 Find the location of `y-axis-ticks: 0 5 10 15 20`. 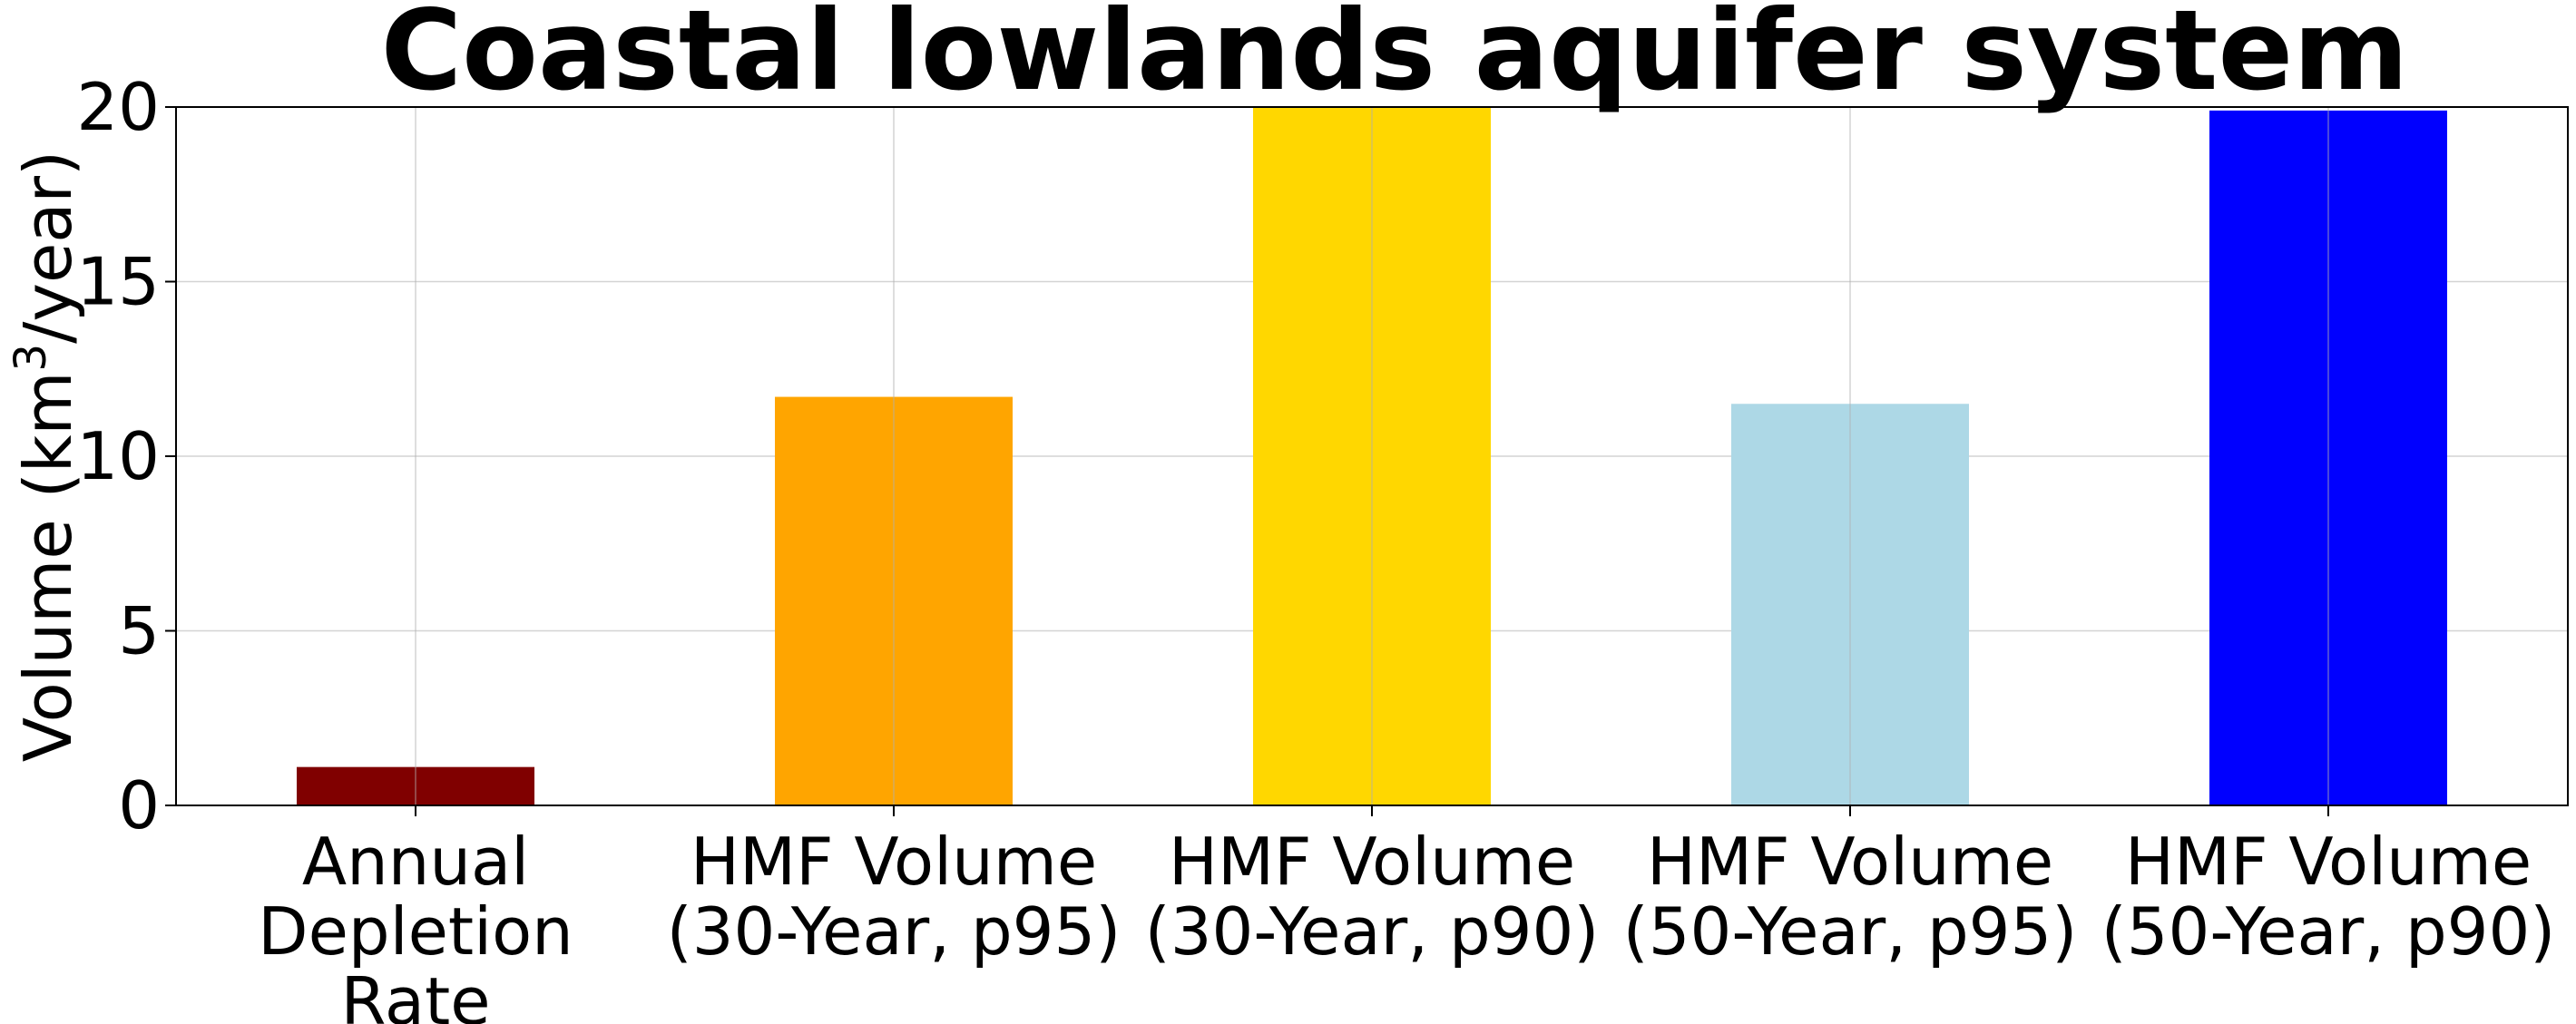

y-axis-ticks: 0 5 10 15 20 is located at coordinates (126, 456).